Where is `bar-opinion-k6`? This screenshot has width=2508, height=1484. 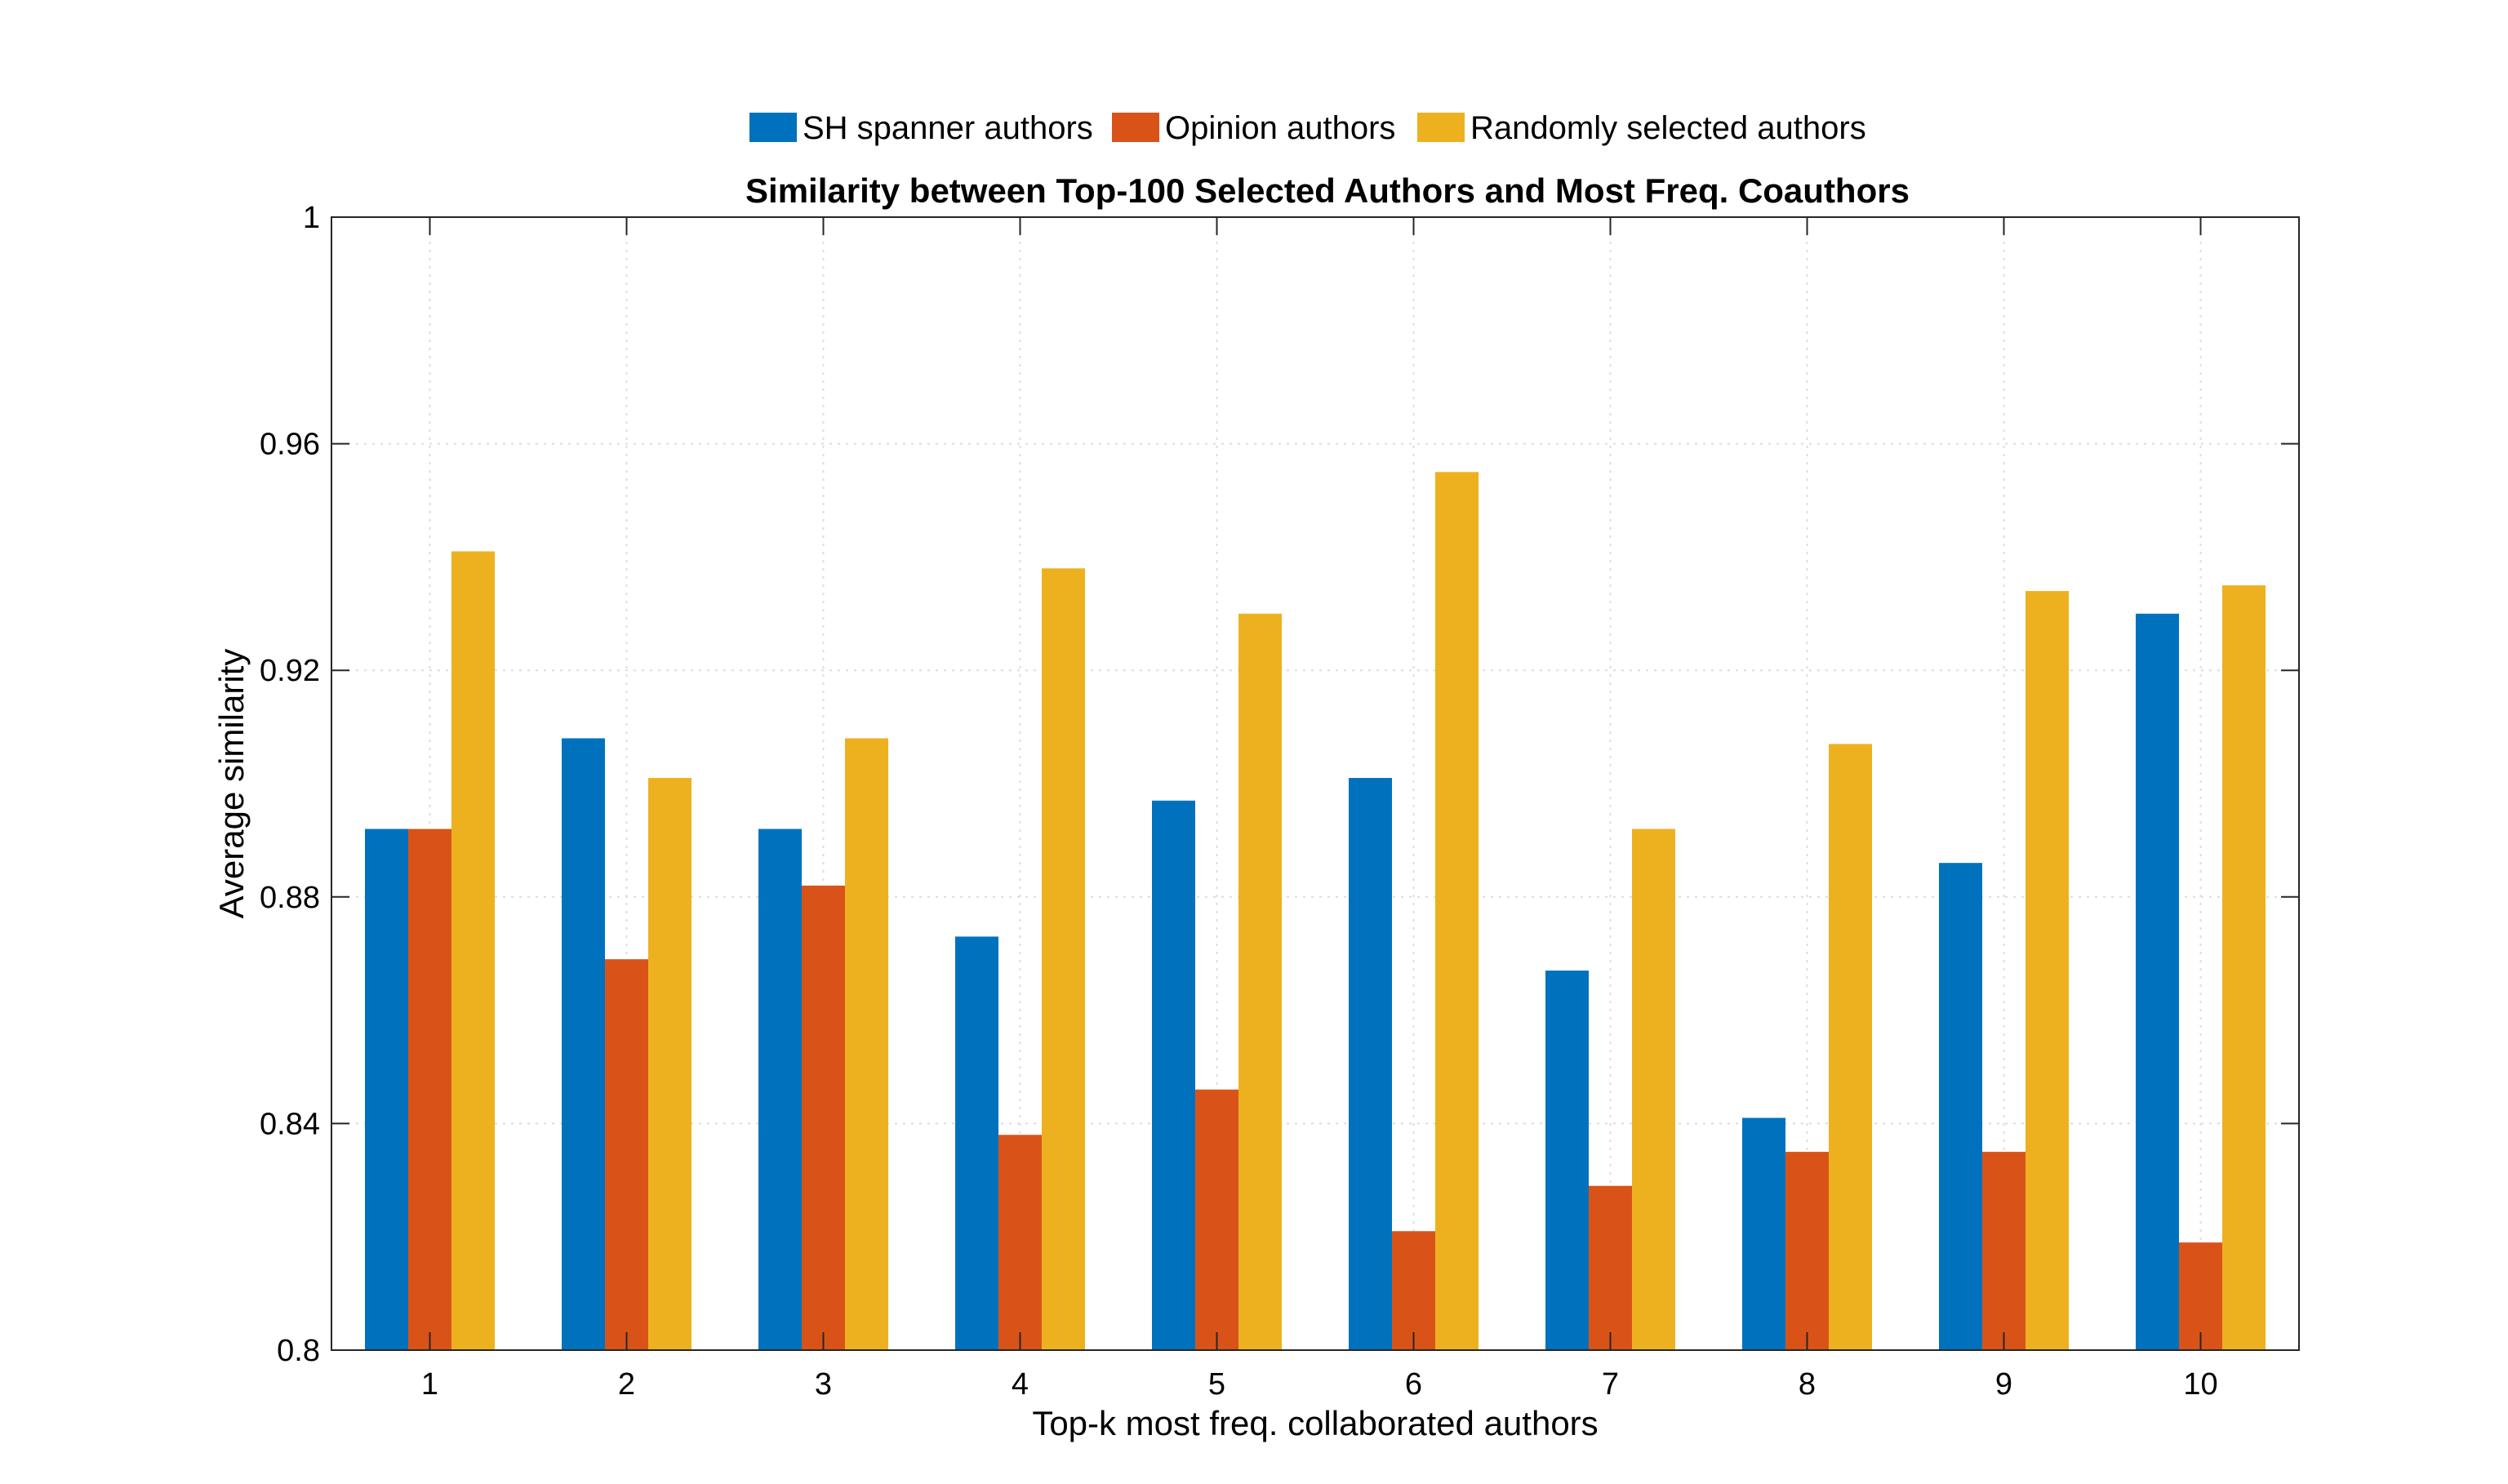 bar-opinion-k6 is located at coordinates (1413, 1290).